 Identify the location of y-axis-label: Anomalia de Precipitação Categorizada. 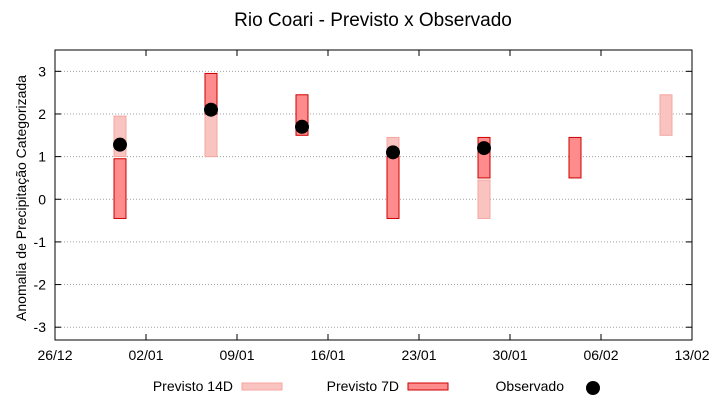
(21, 198).